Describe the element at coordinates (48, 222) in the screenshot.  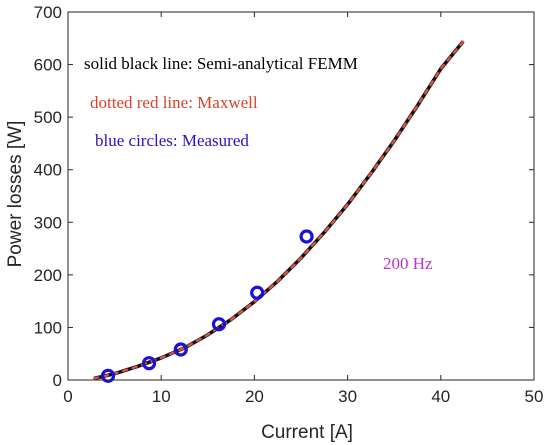
I see `y-tick-label: 300` at that location.